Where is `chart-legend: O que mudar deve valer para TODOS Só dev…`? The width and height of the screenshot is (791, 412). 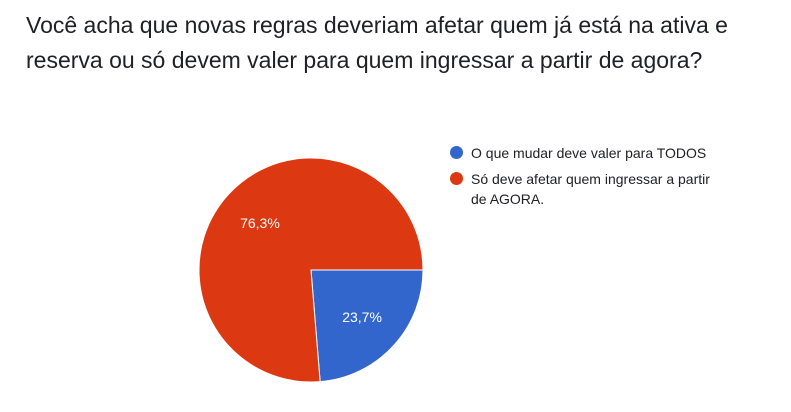
chart-legend: O que mudar deve valer para TODOS Só dev… is located at coordinates (600, 179).